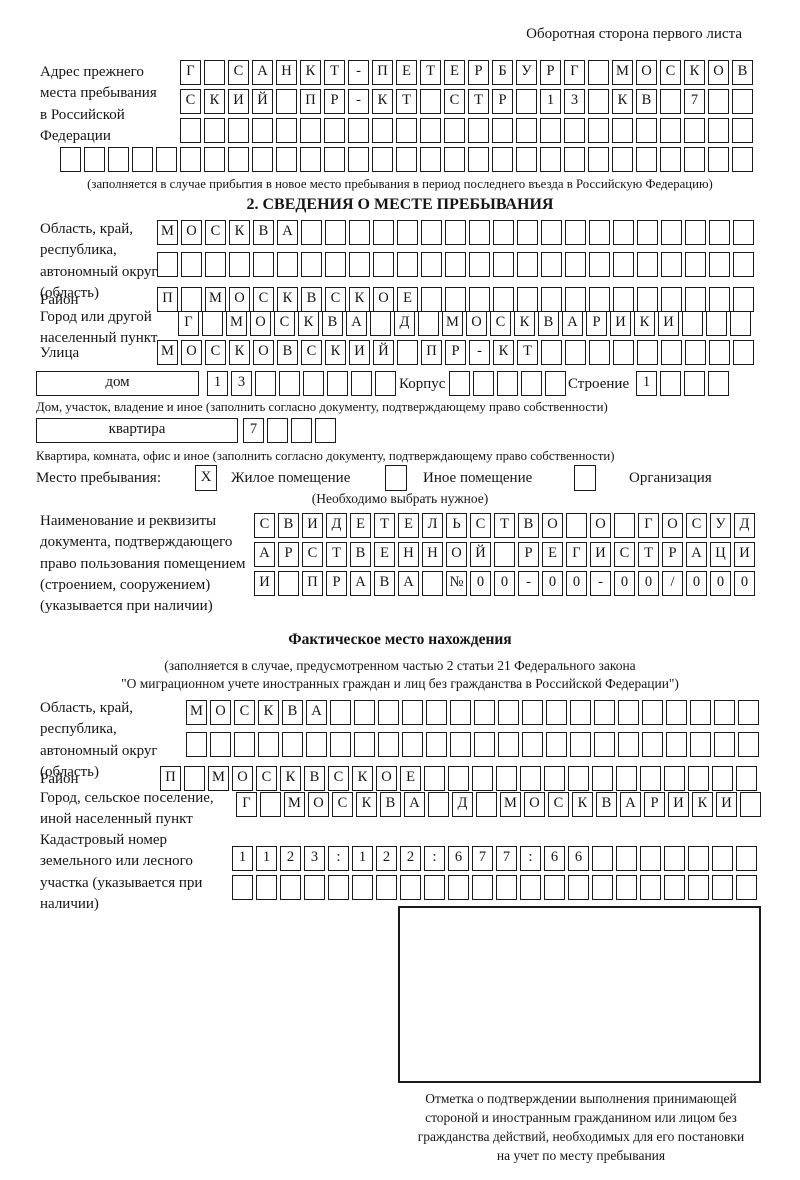  Describe the element at coordinates (196, 712) in the screenshot. I see `char-cell: М` at that location.